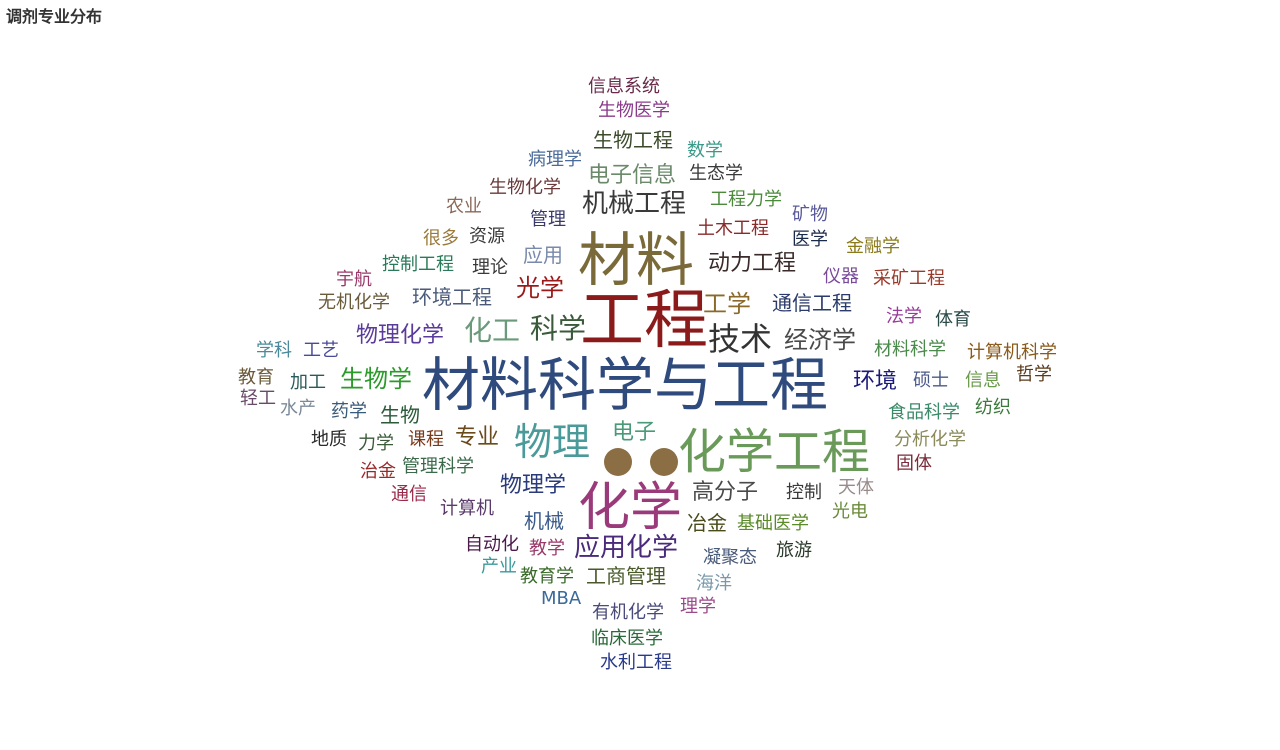  What do you see at coordinates (705, 150) in the screenshot?
I see `word-35: 数学` at bounding box center [705, 150].